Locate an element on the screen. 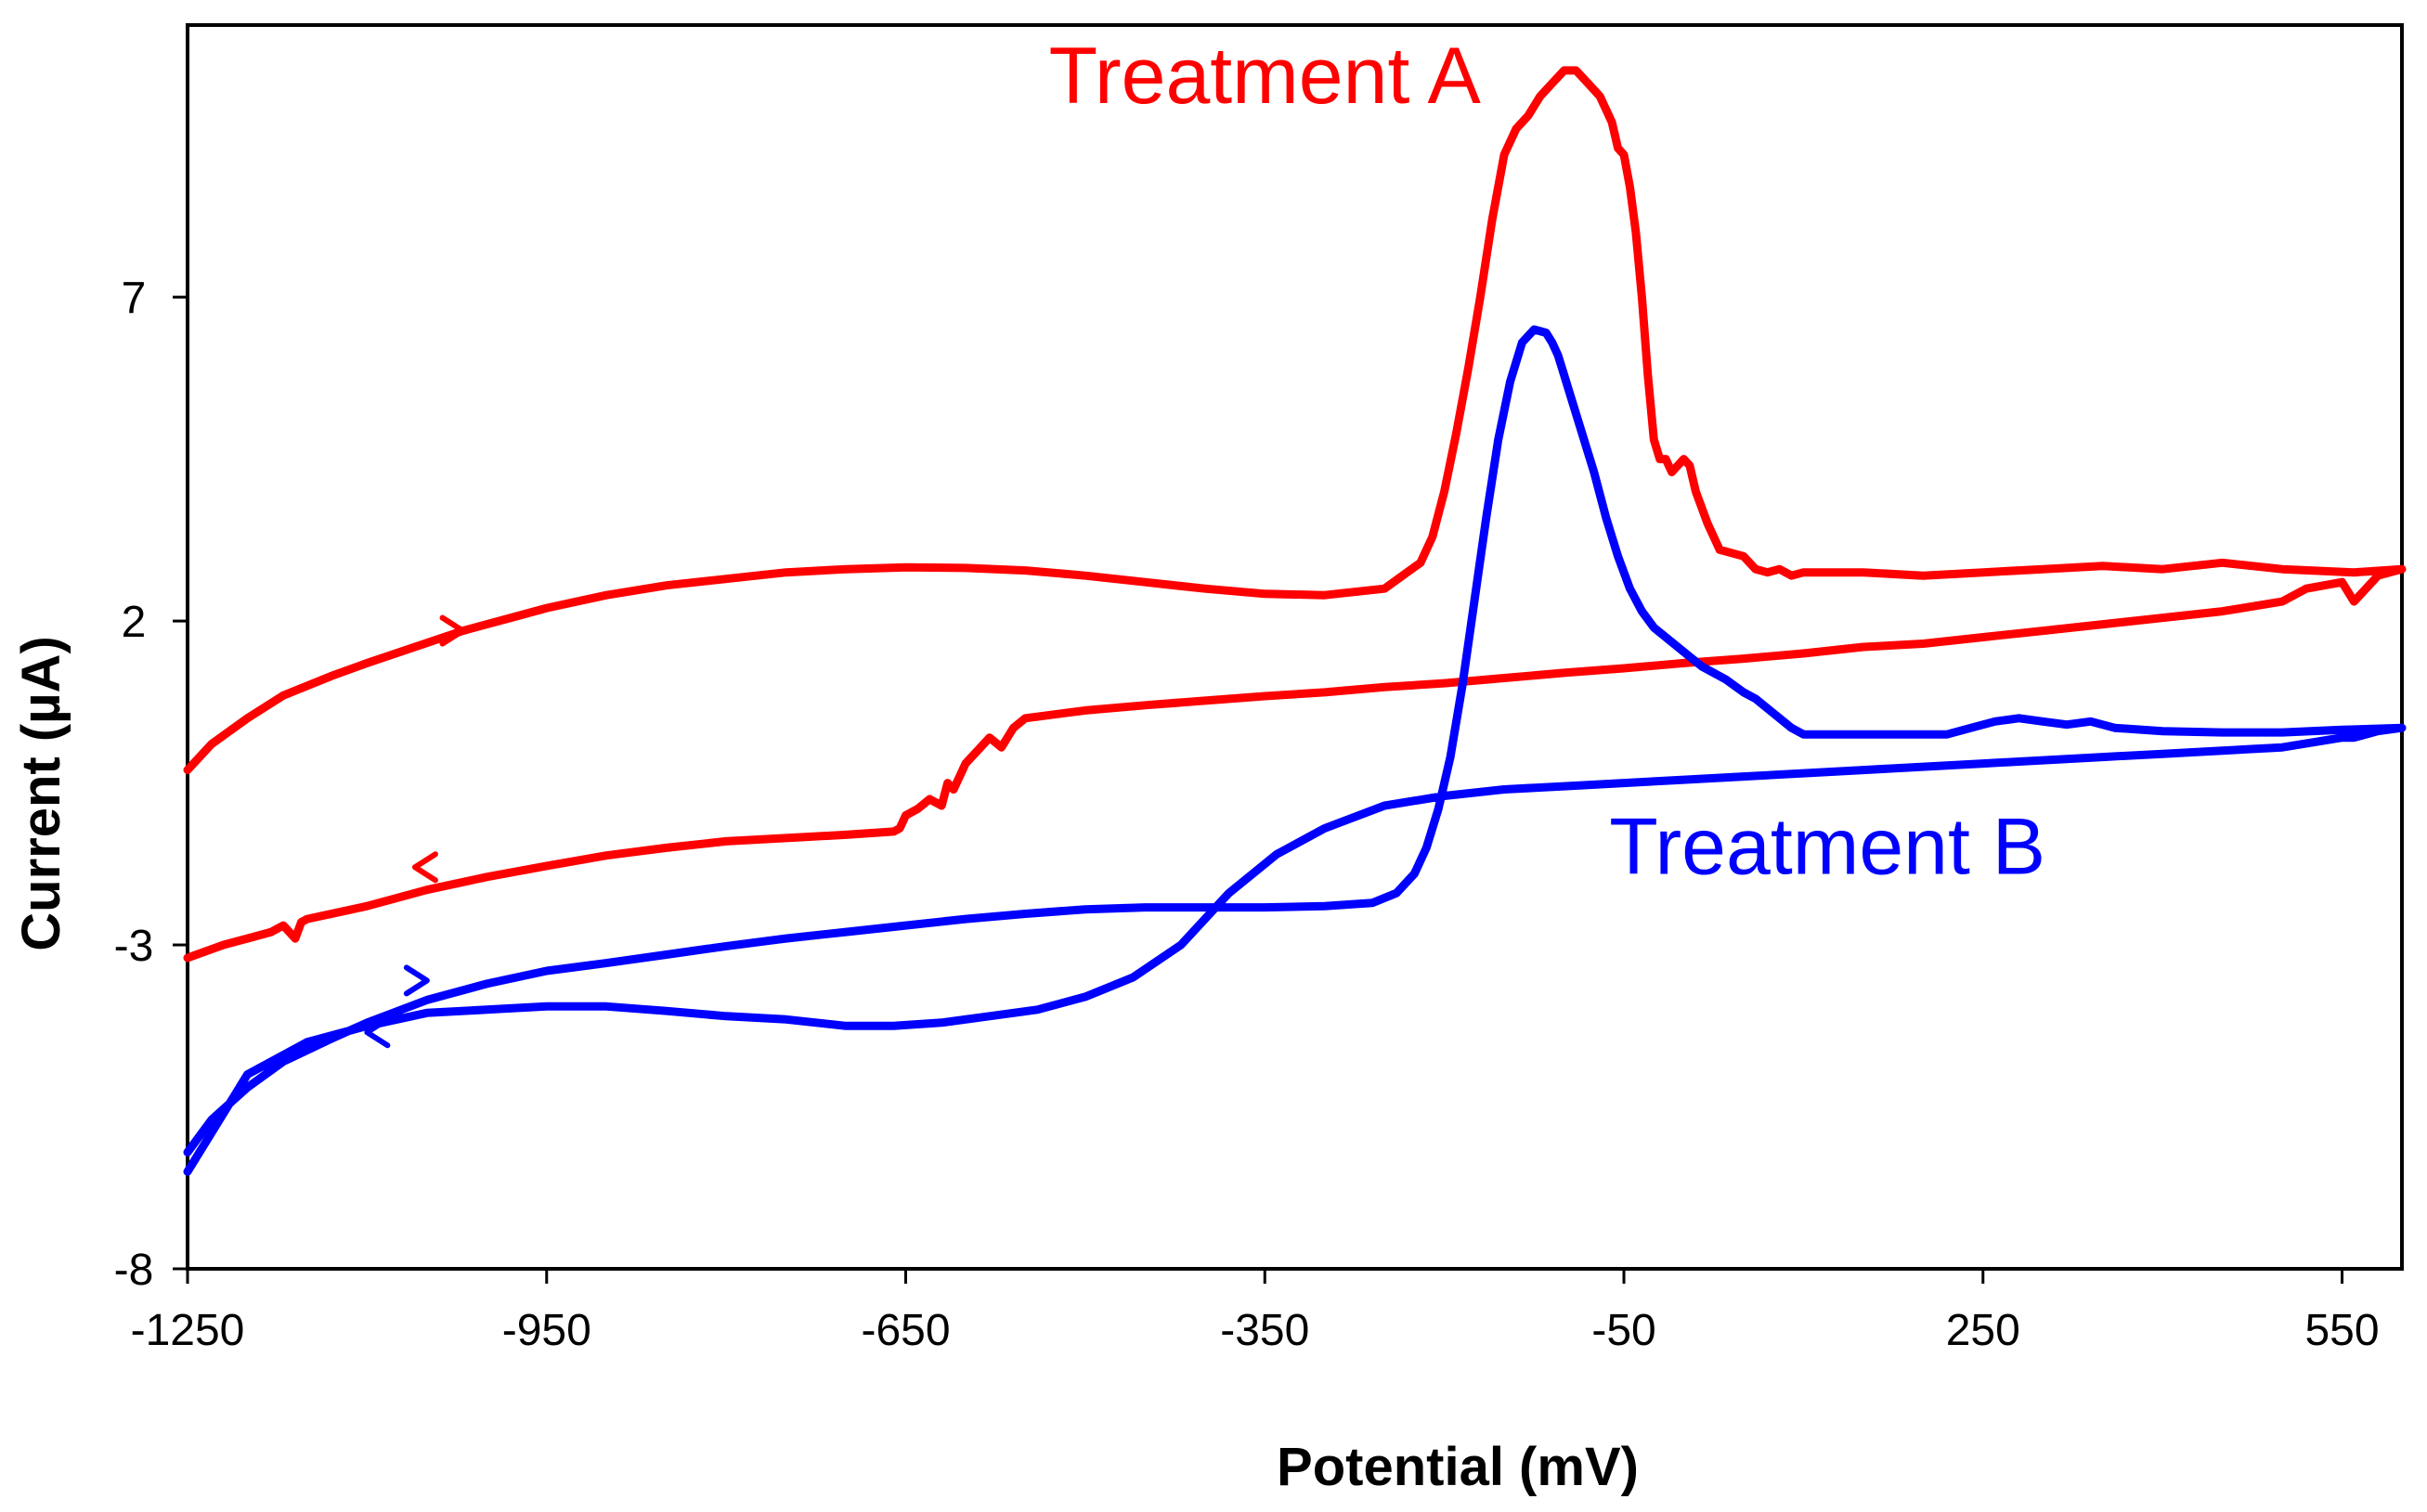 The height and width of the screenshot is (1512, 2427). x-tick-label: 550 is located at coordinates (2341, 1330).